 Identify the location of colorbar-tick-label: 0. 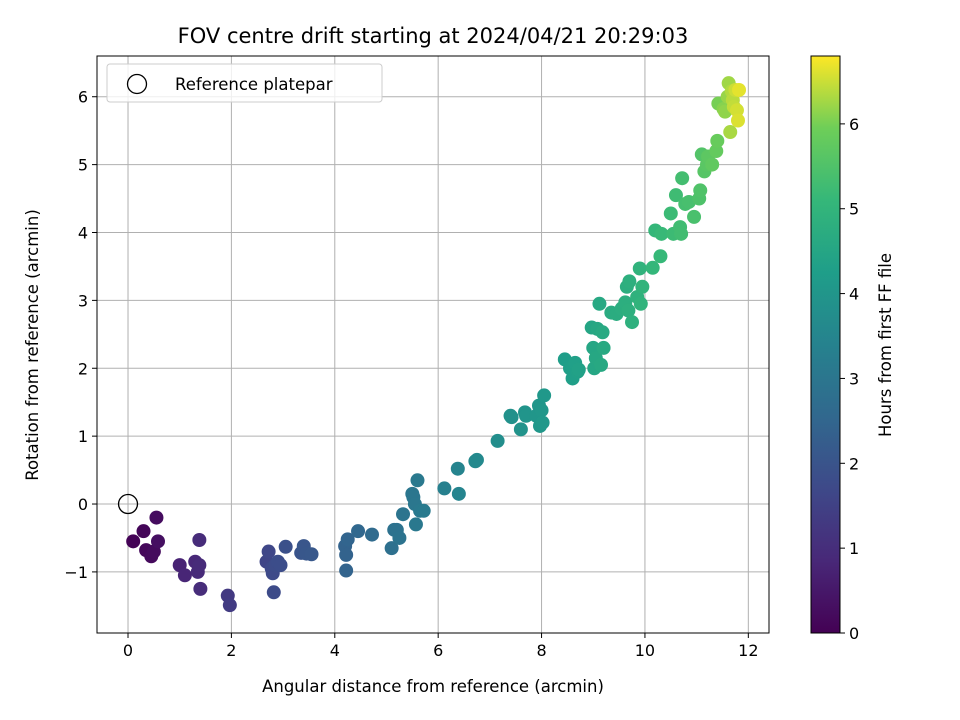
(854, 633).